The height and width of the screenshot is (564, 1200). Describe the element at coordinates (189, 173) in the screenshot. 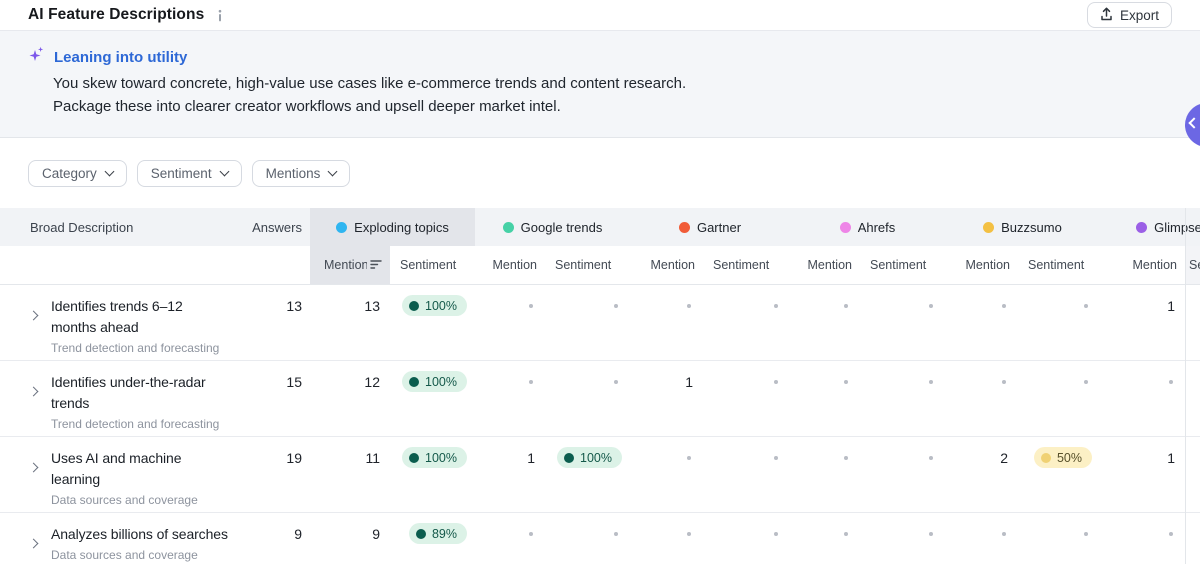

I see `filter-sentiment: Sentiment` at that location.